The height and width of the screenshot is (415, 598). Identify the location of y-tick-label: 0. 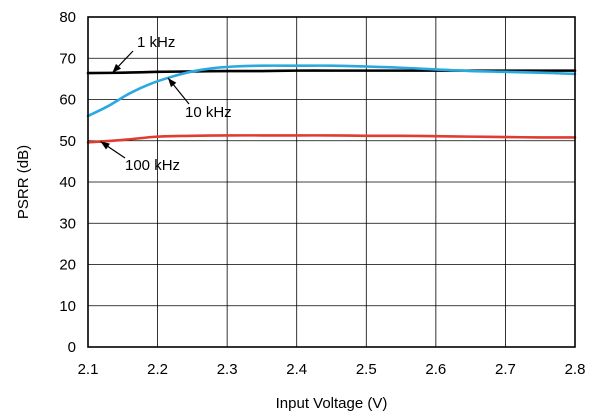
(72, 347).